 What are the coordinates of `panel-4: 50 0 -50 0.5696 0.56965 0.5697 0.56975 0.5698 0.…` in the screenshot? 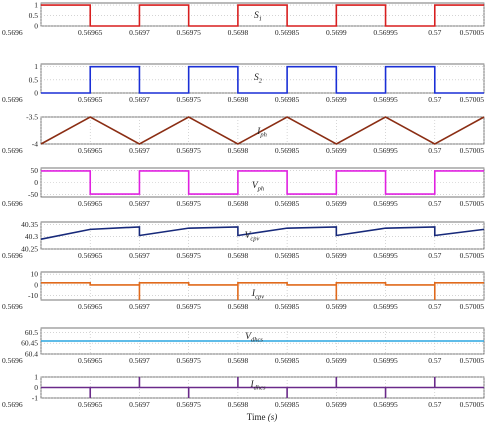 It's located at (243, 187).